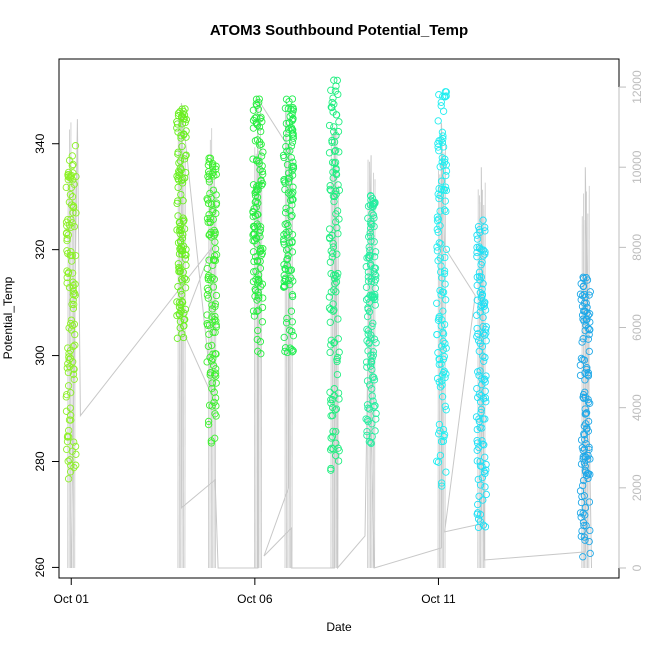 The height and width of the screenshot is (650, 650). What do you see at coordinates (46, 355) in the screenshot?
I see `y-axis-left: 260 280 300 320 340` at bounding box center [46, 355].